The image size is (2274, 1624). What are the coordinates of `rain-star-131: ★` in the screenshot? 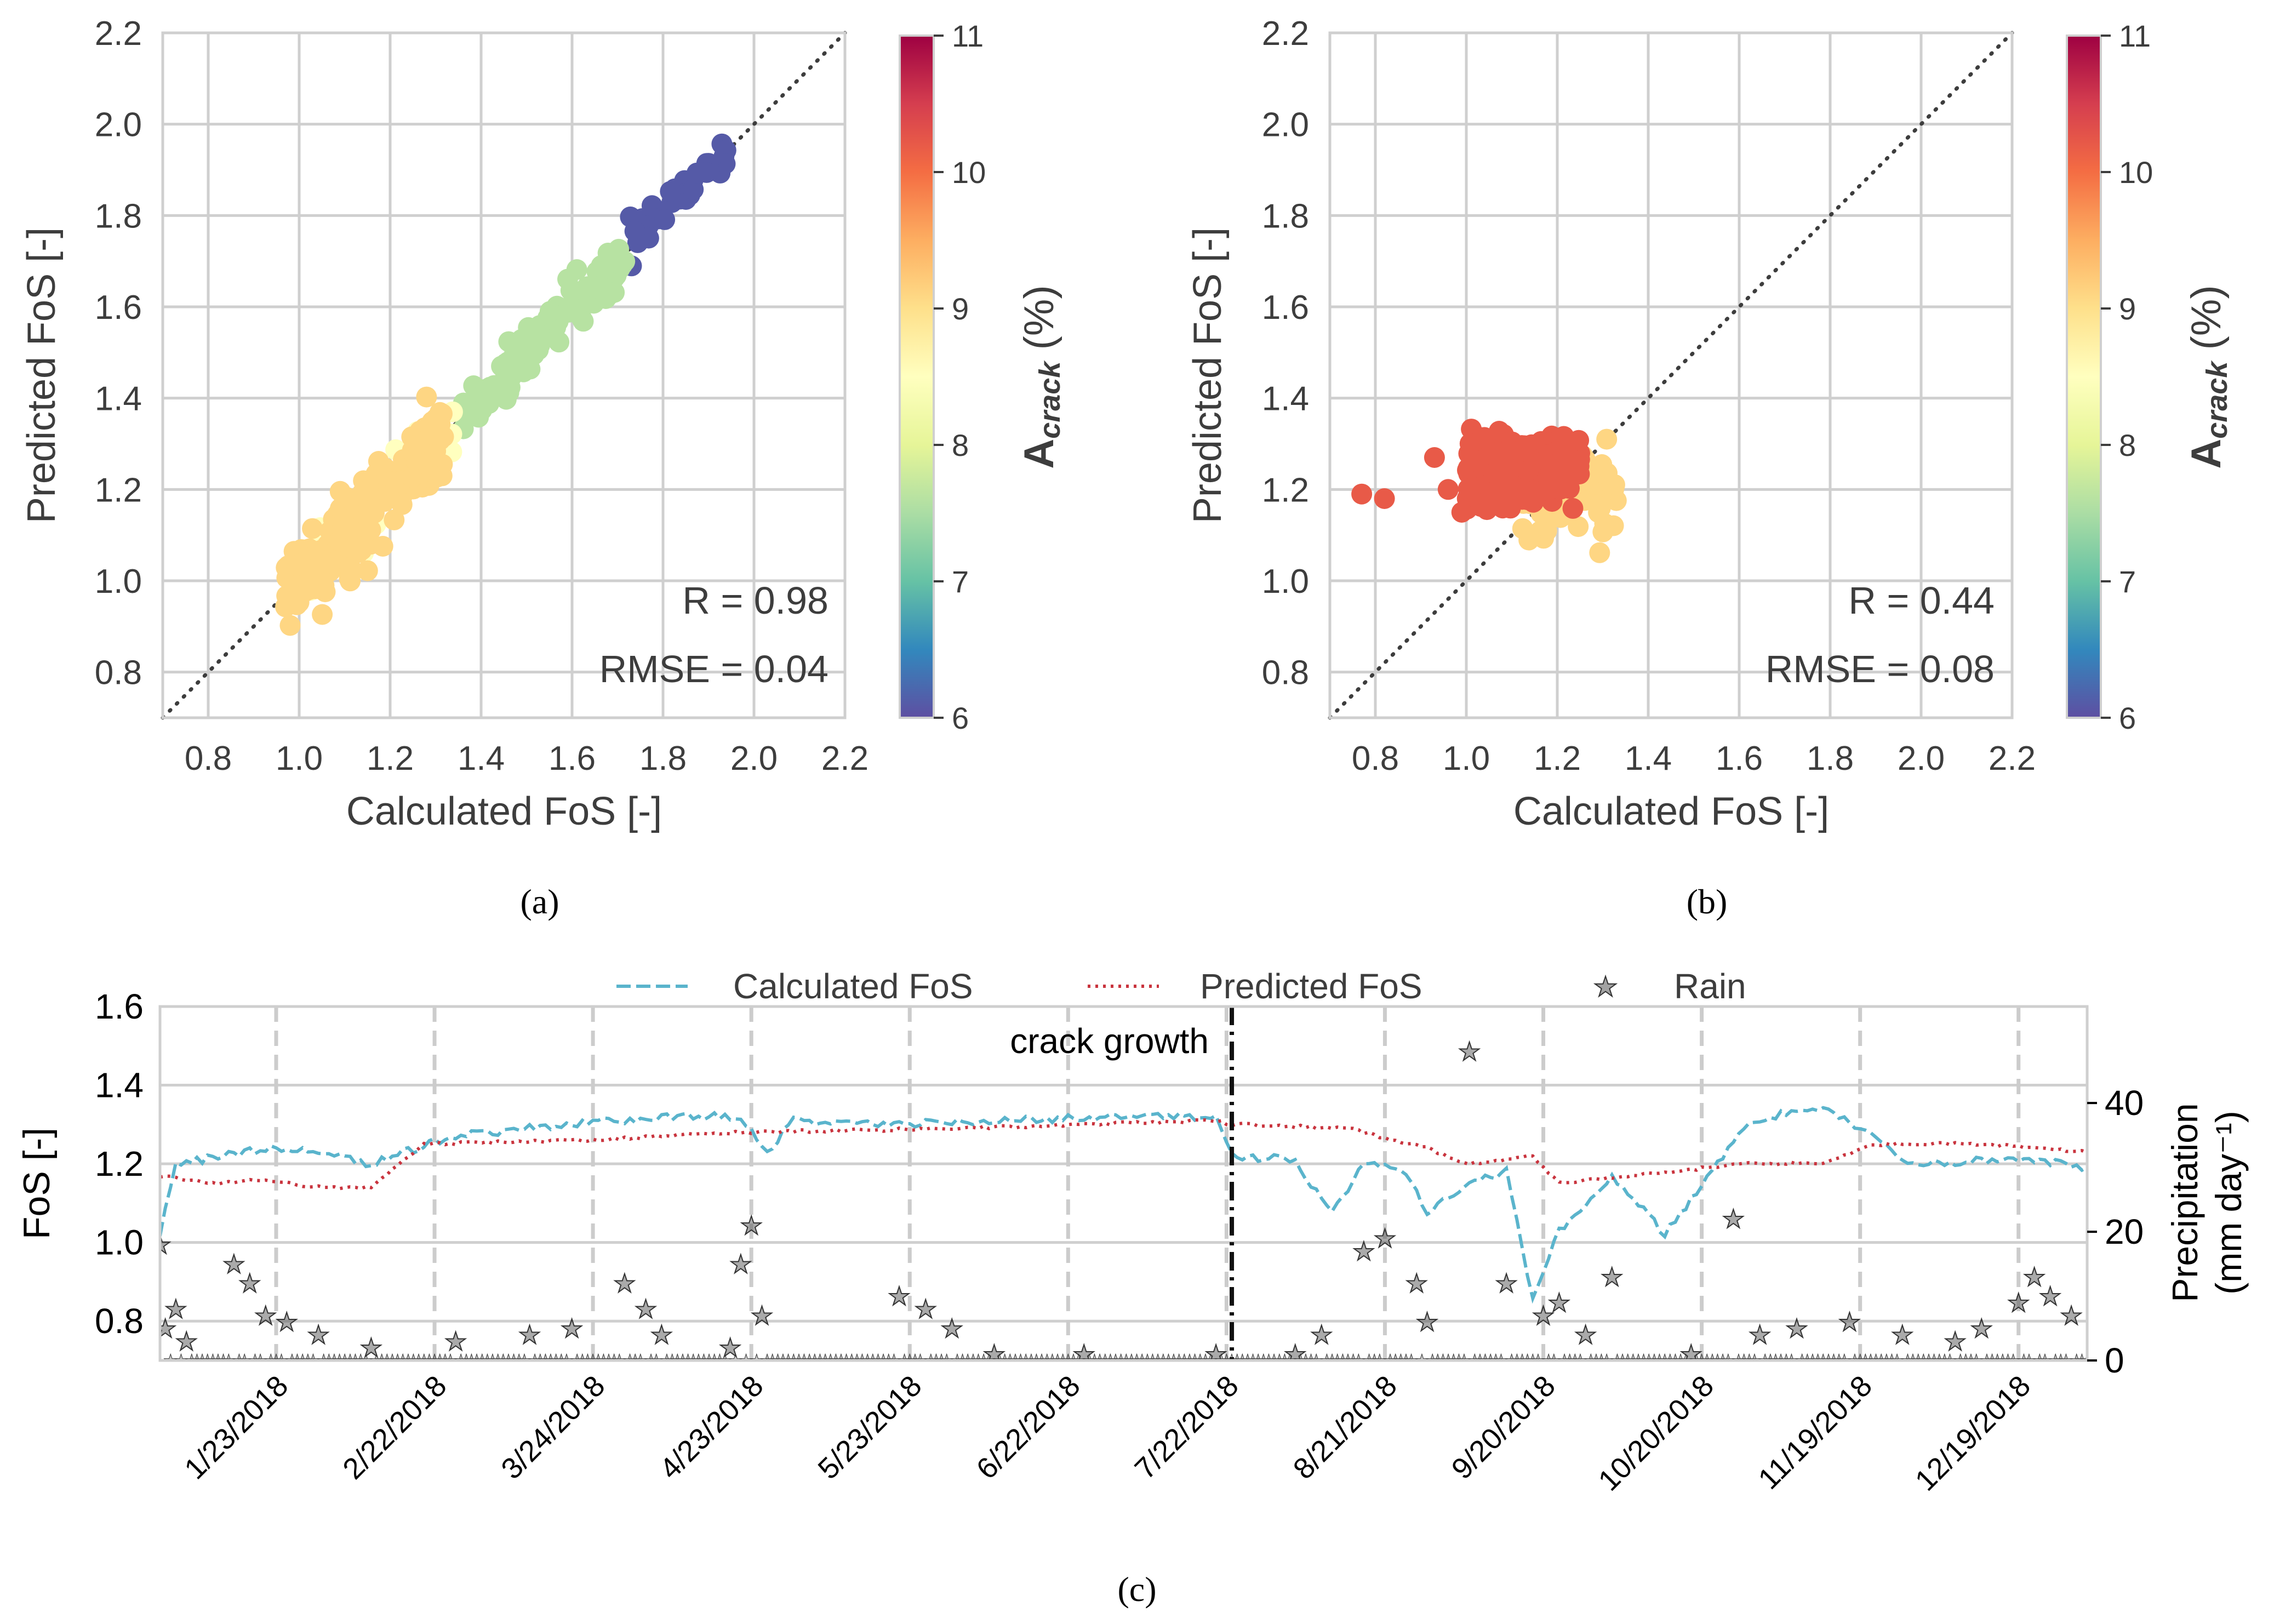 It's located at (851, 1361).